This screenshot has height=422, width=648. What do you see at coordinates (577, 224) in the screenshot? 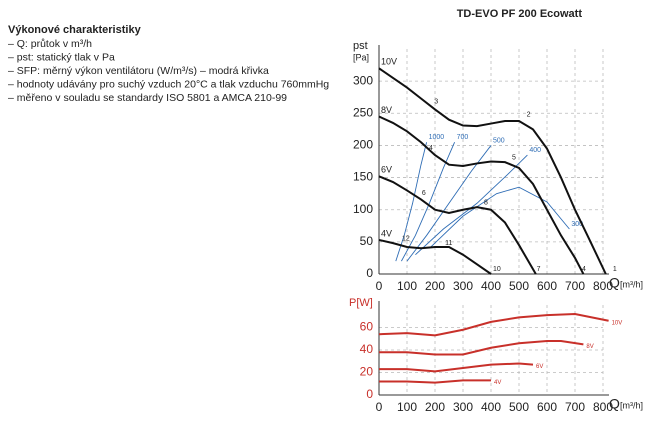
I see `sfp-label: 300` at bounding box center [577, 224].